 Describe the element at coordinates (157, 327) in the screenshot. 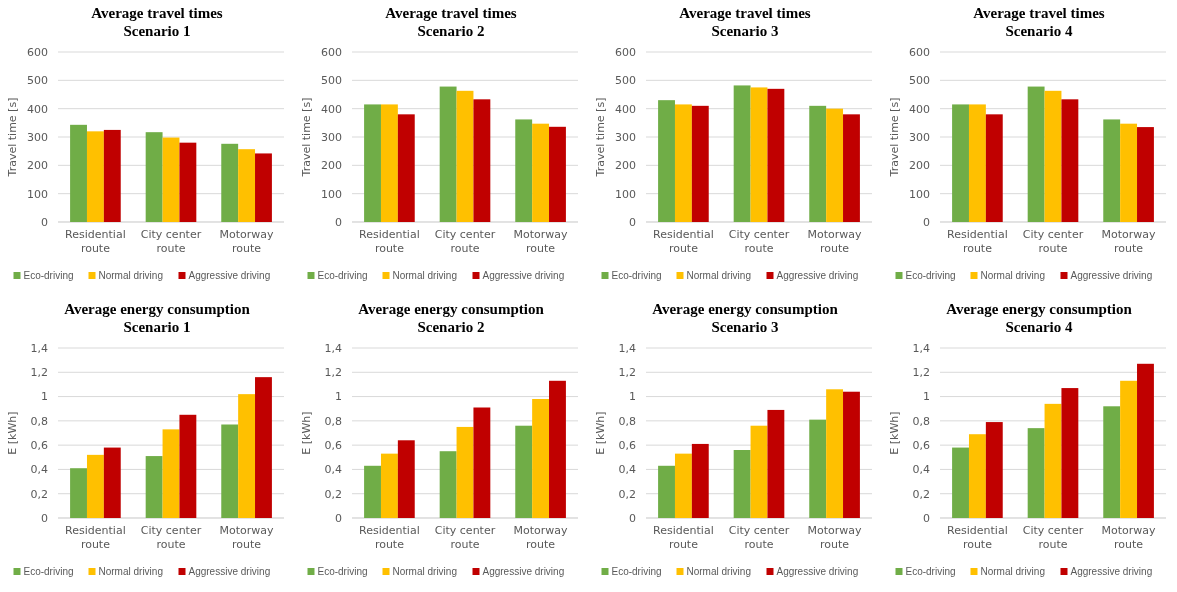

I see `chart-subtitle: Scenario 1` at that location.